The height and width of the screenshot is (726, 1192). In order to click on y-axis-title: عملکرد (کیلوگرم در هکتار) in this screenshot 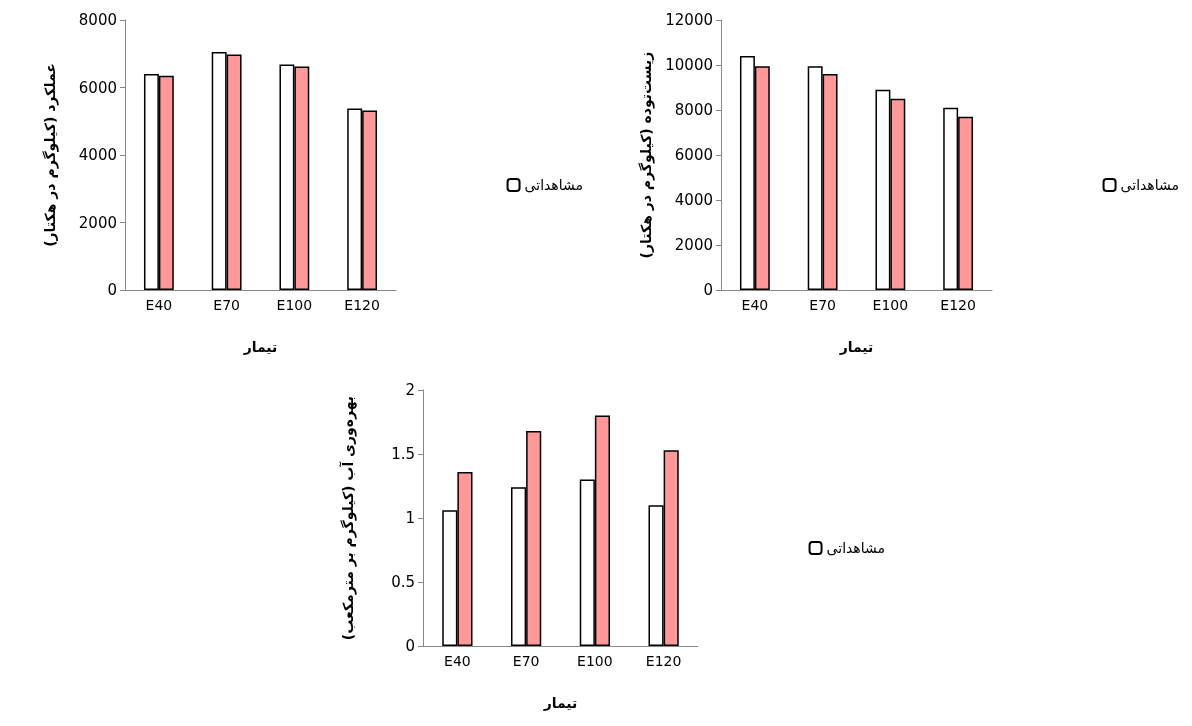, I will do `click(50, 155)`.